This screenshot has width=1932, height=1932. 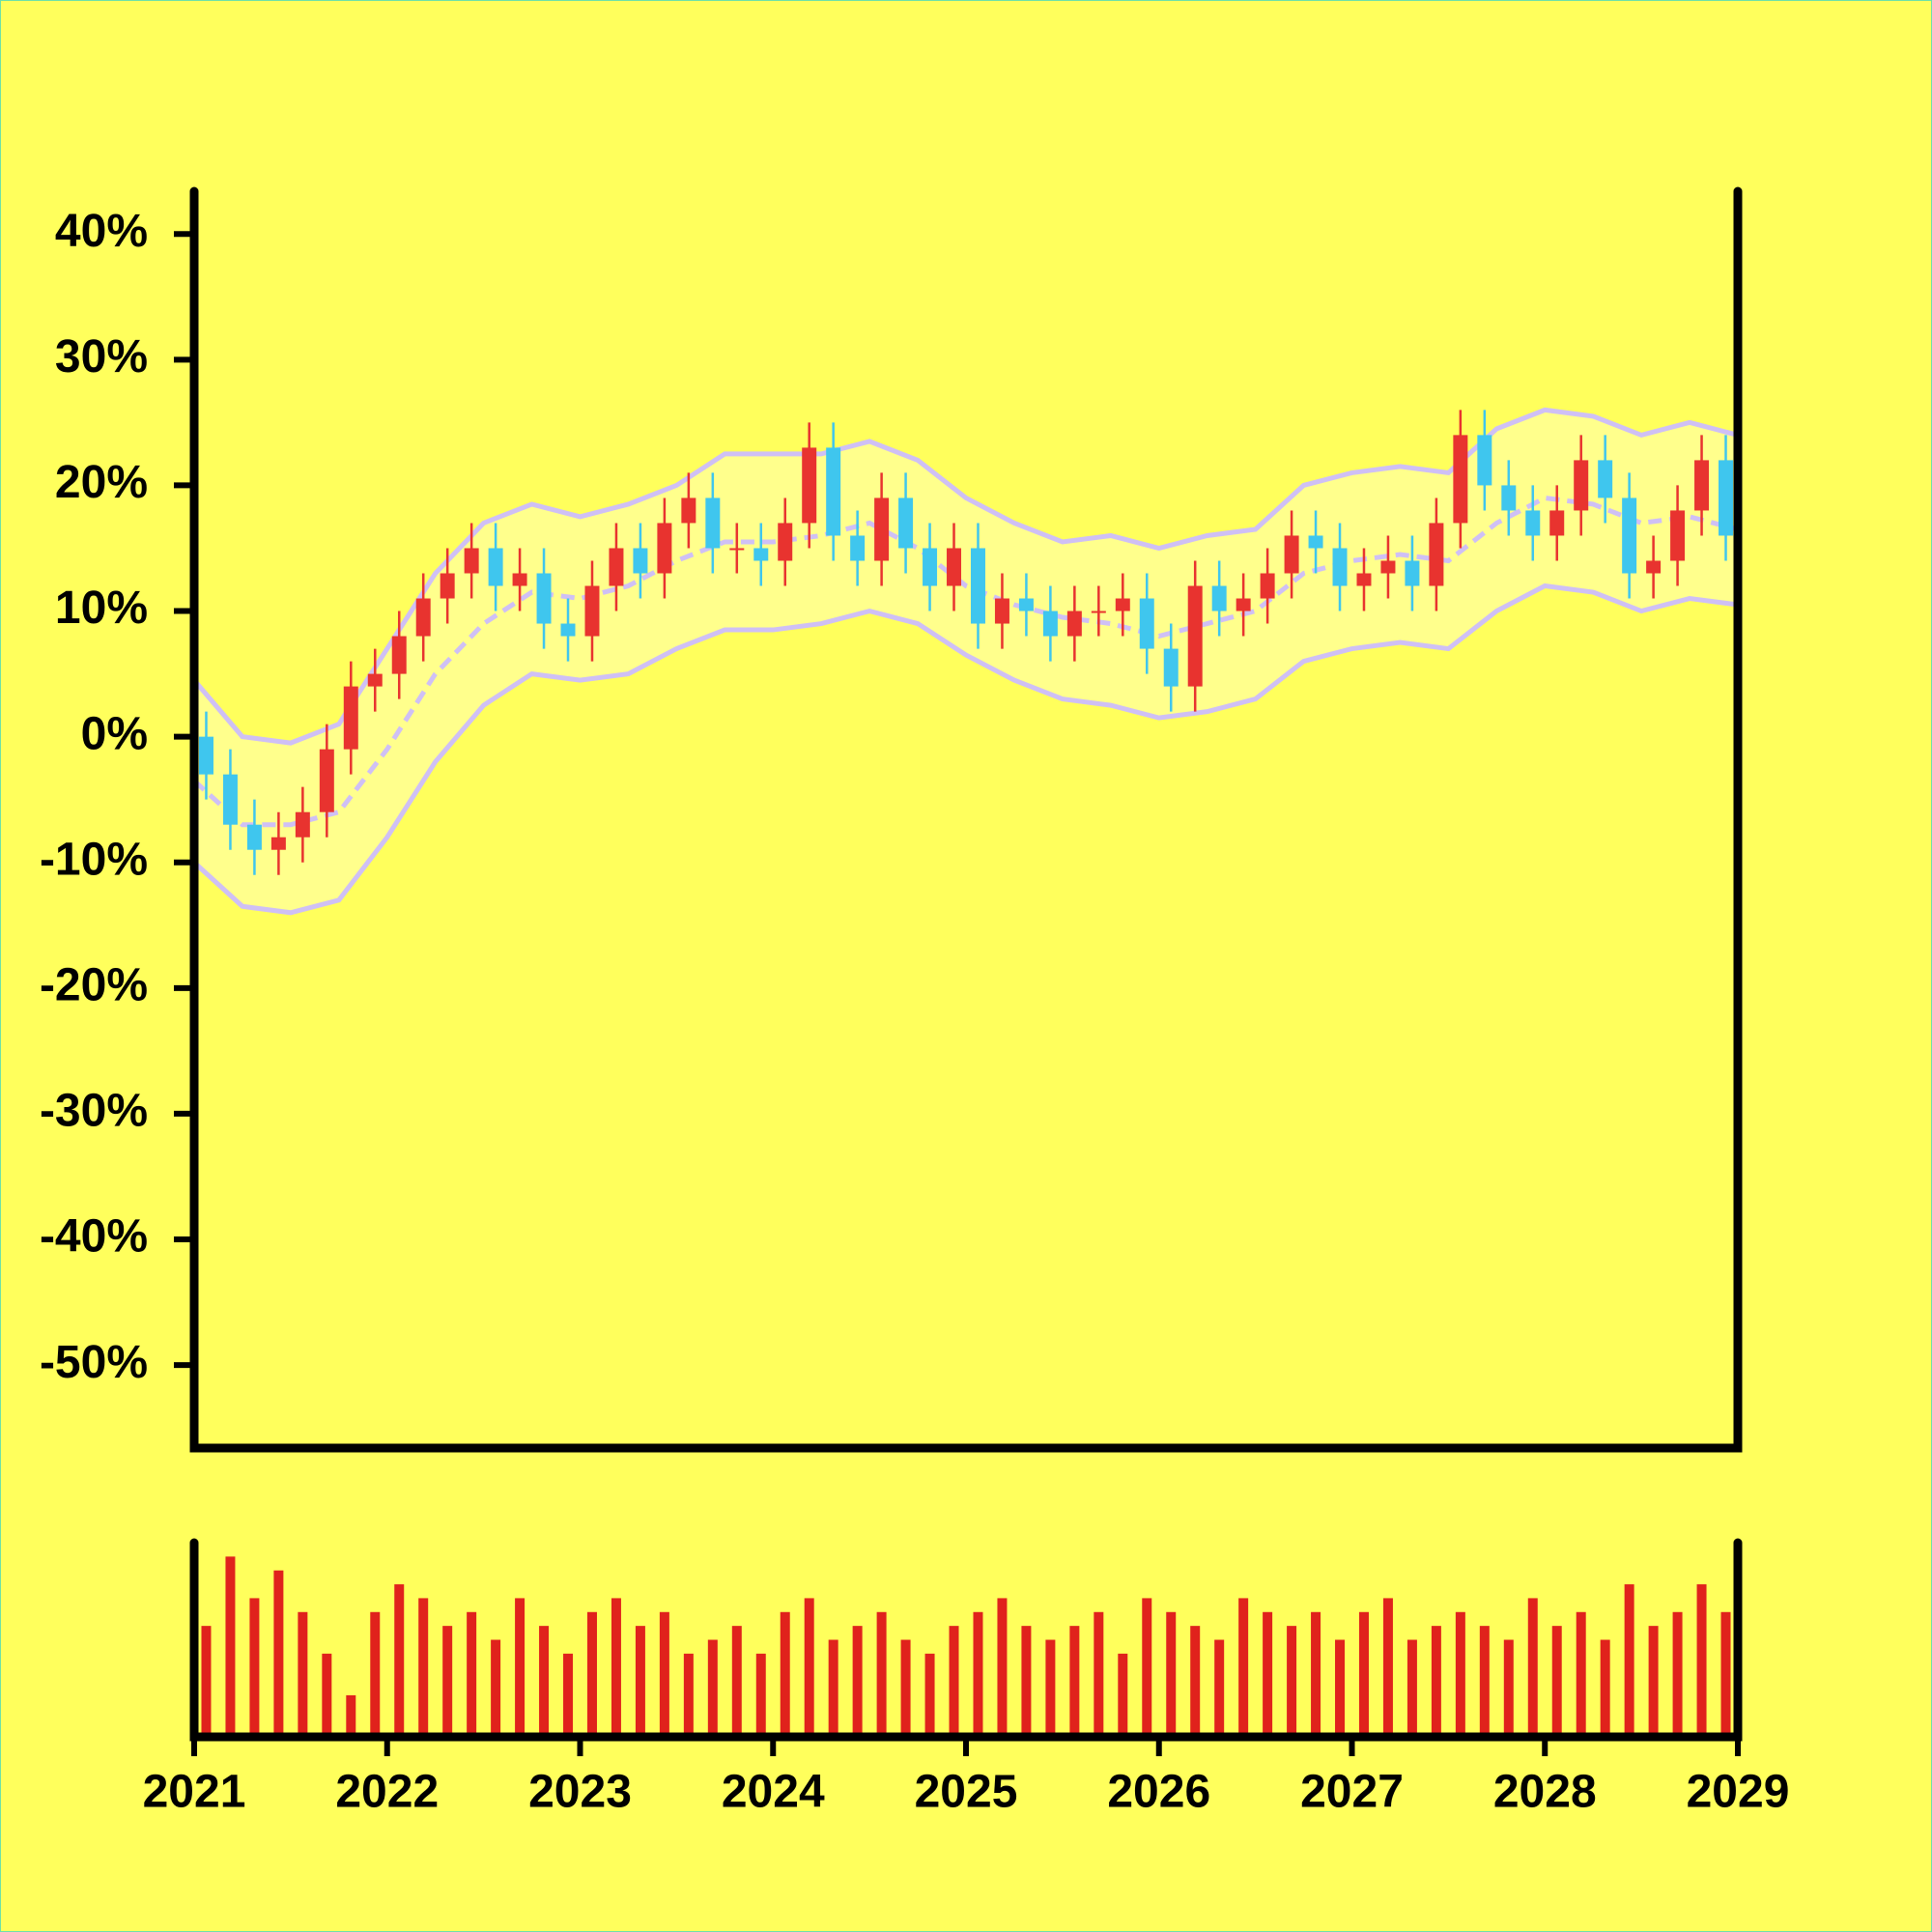 What do you see at coordinates (965, 661) in the screenshot?
I see `band-middle` at bounding box center [965, 661].